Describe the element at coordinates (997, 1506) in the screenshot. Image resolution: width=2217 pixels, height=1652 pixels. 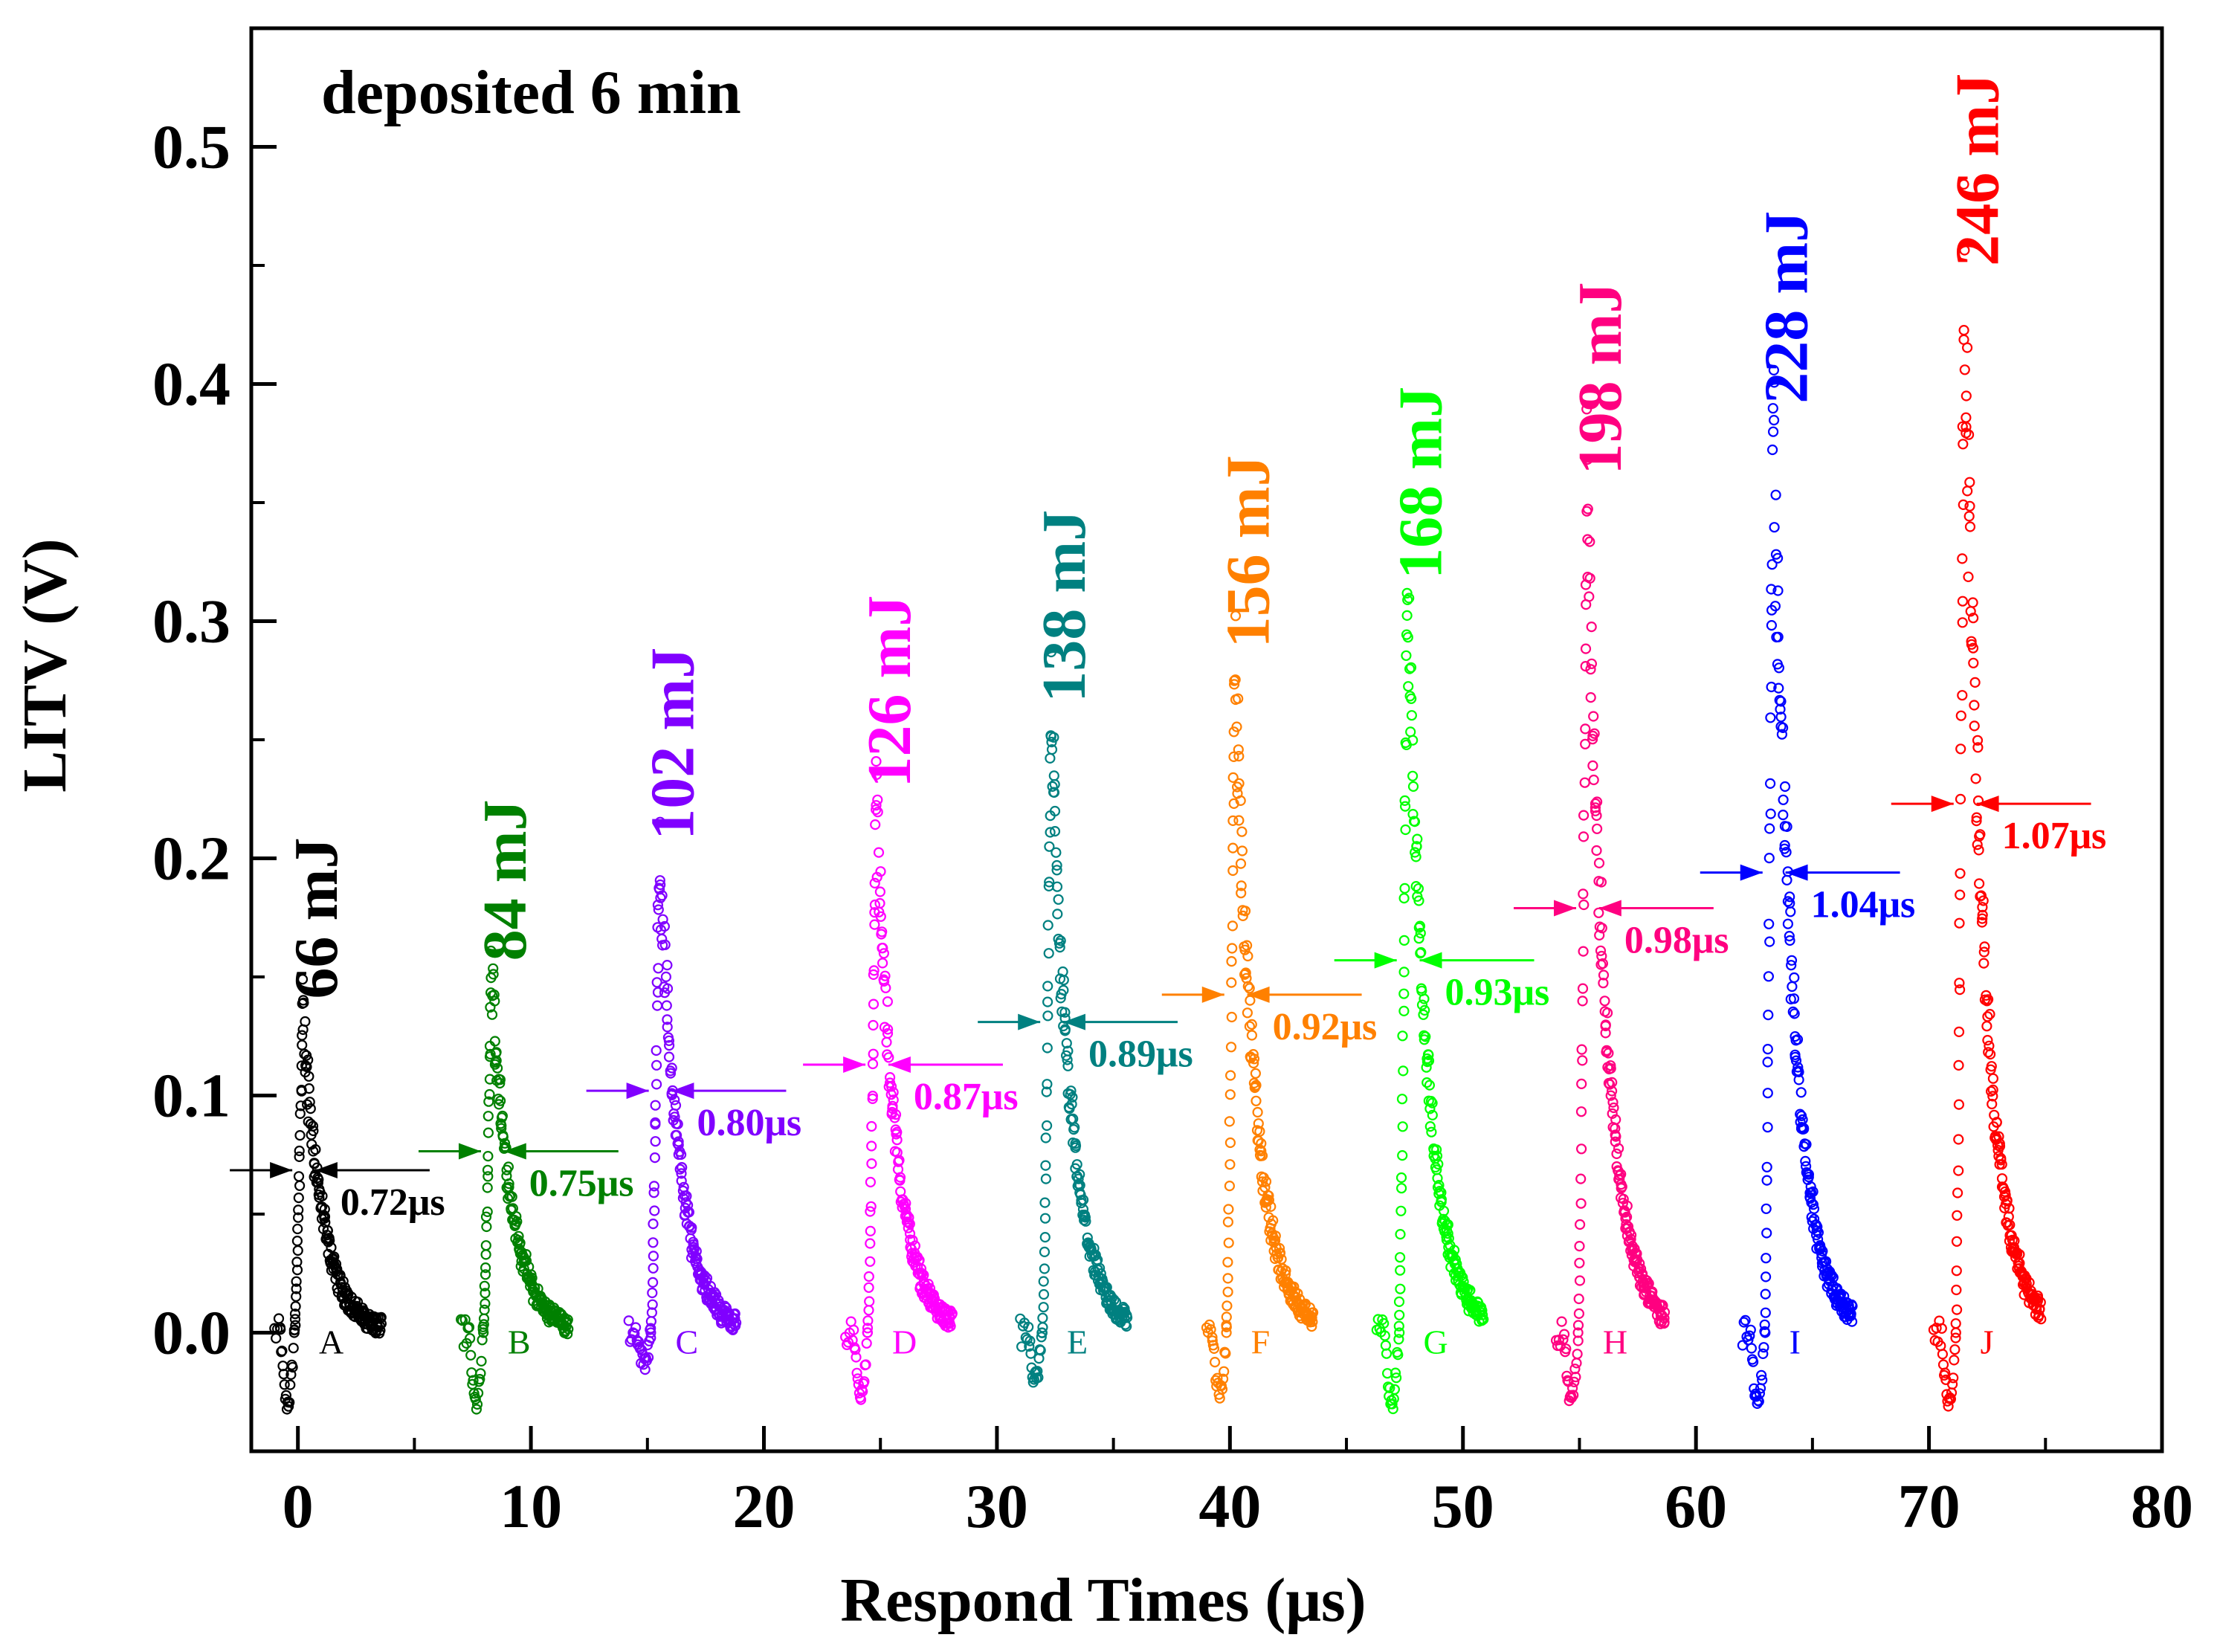
I see `x-tick-label: 30` at that location.